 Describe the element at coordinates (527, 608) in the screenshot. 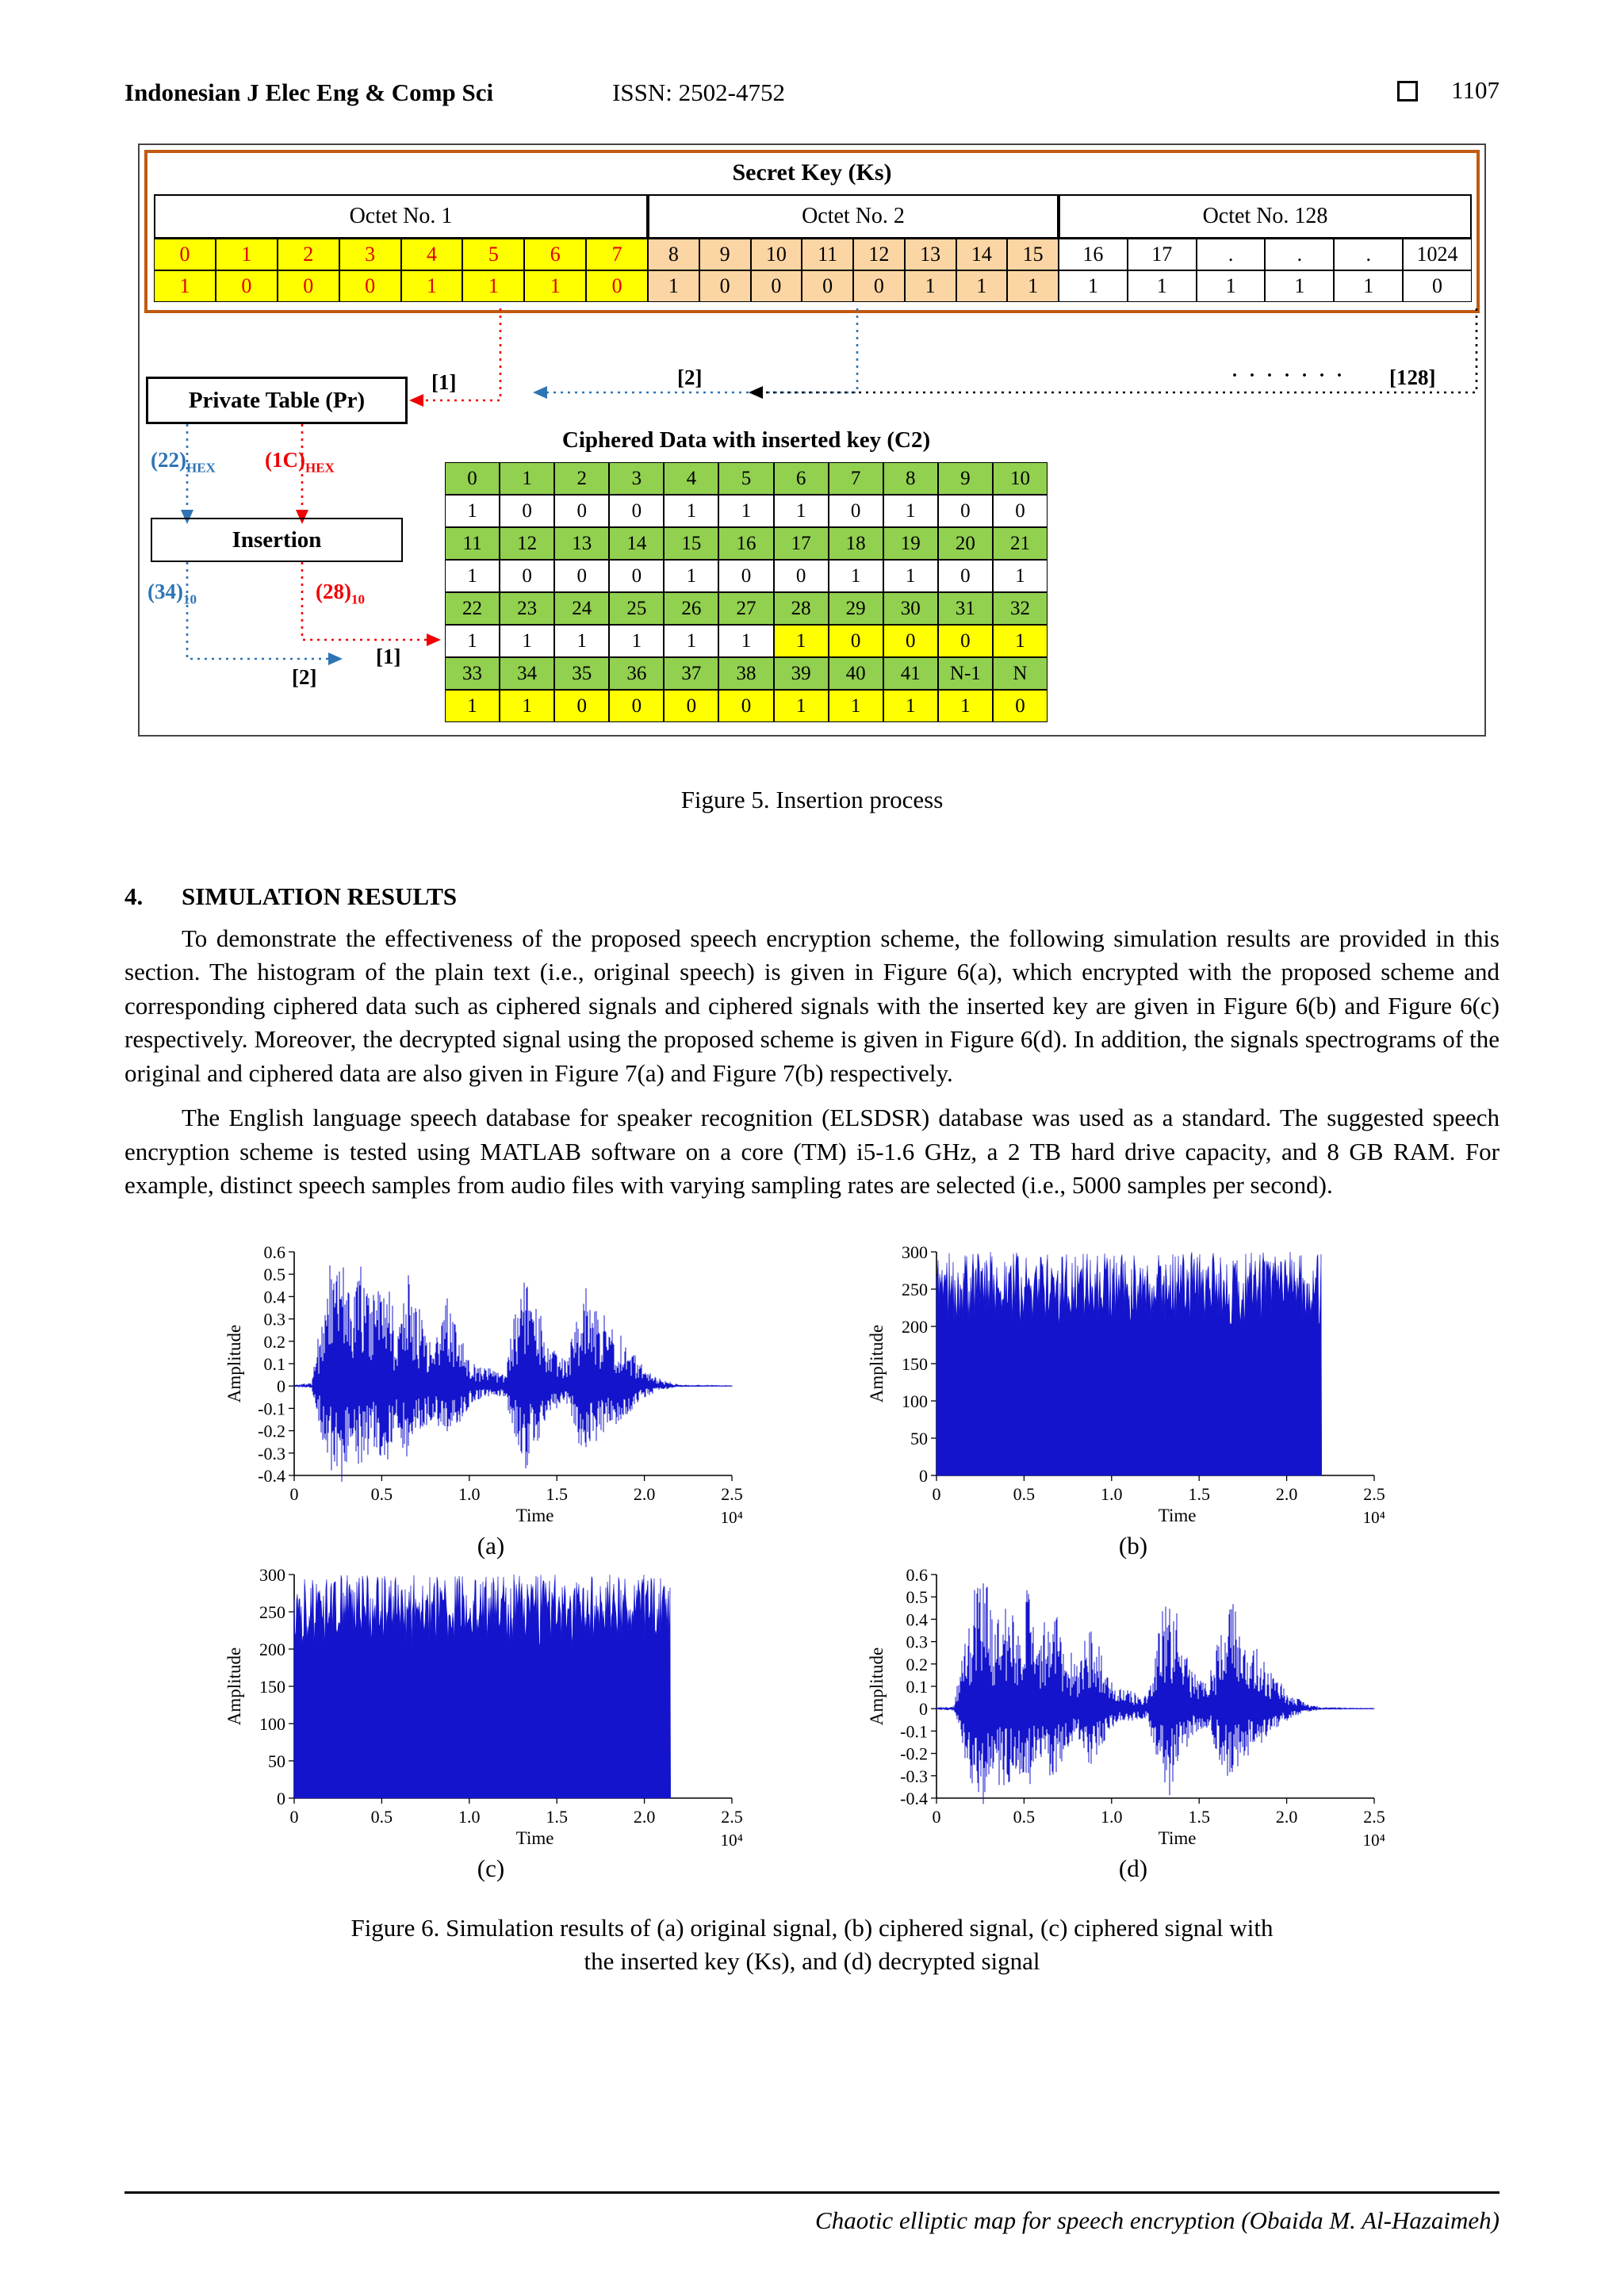

I see `ciphered-index-cell: 23` at that location.